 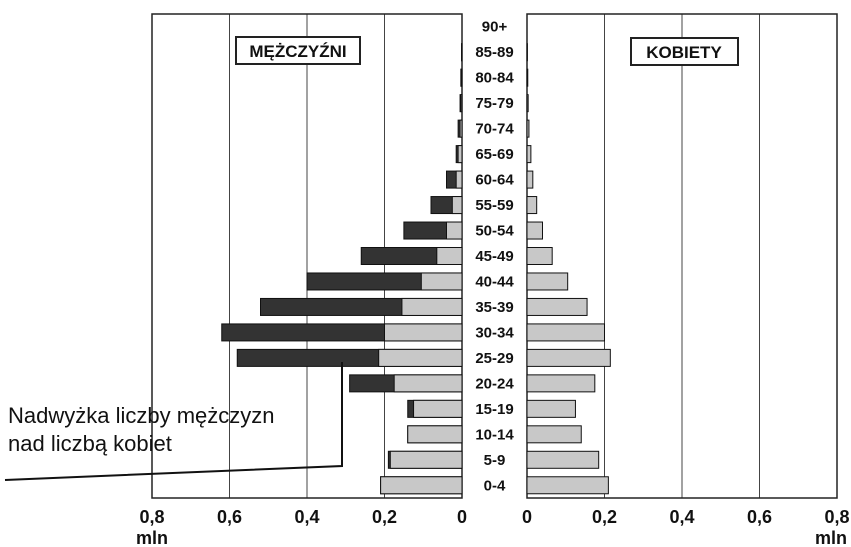 I want to click on age-label-20-24: 20-24, so click(x=494, y=383).